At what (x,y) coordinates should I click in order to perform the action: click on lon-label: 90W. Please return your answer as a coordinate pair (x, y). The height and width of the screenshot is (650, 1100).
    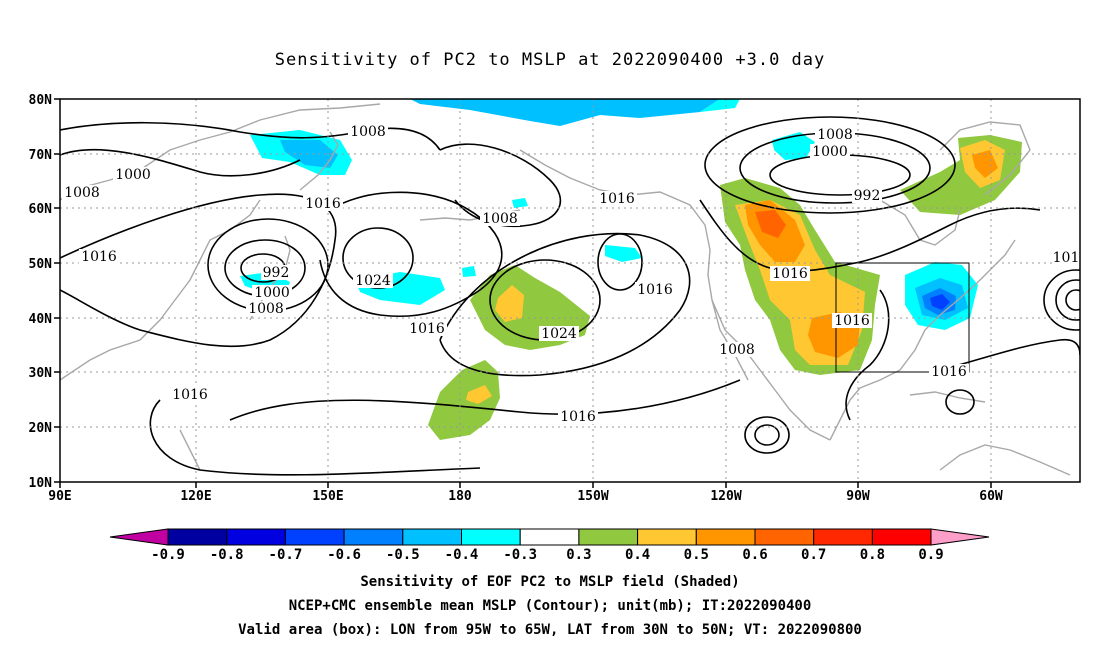
    Looking at the image, I should click on (858, 496).